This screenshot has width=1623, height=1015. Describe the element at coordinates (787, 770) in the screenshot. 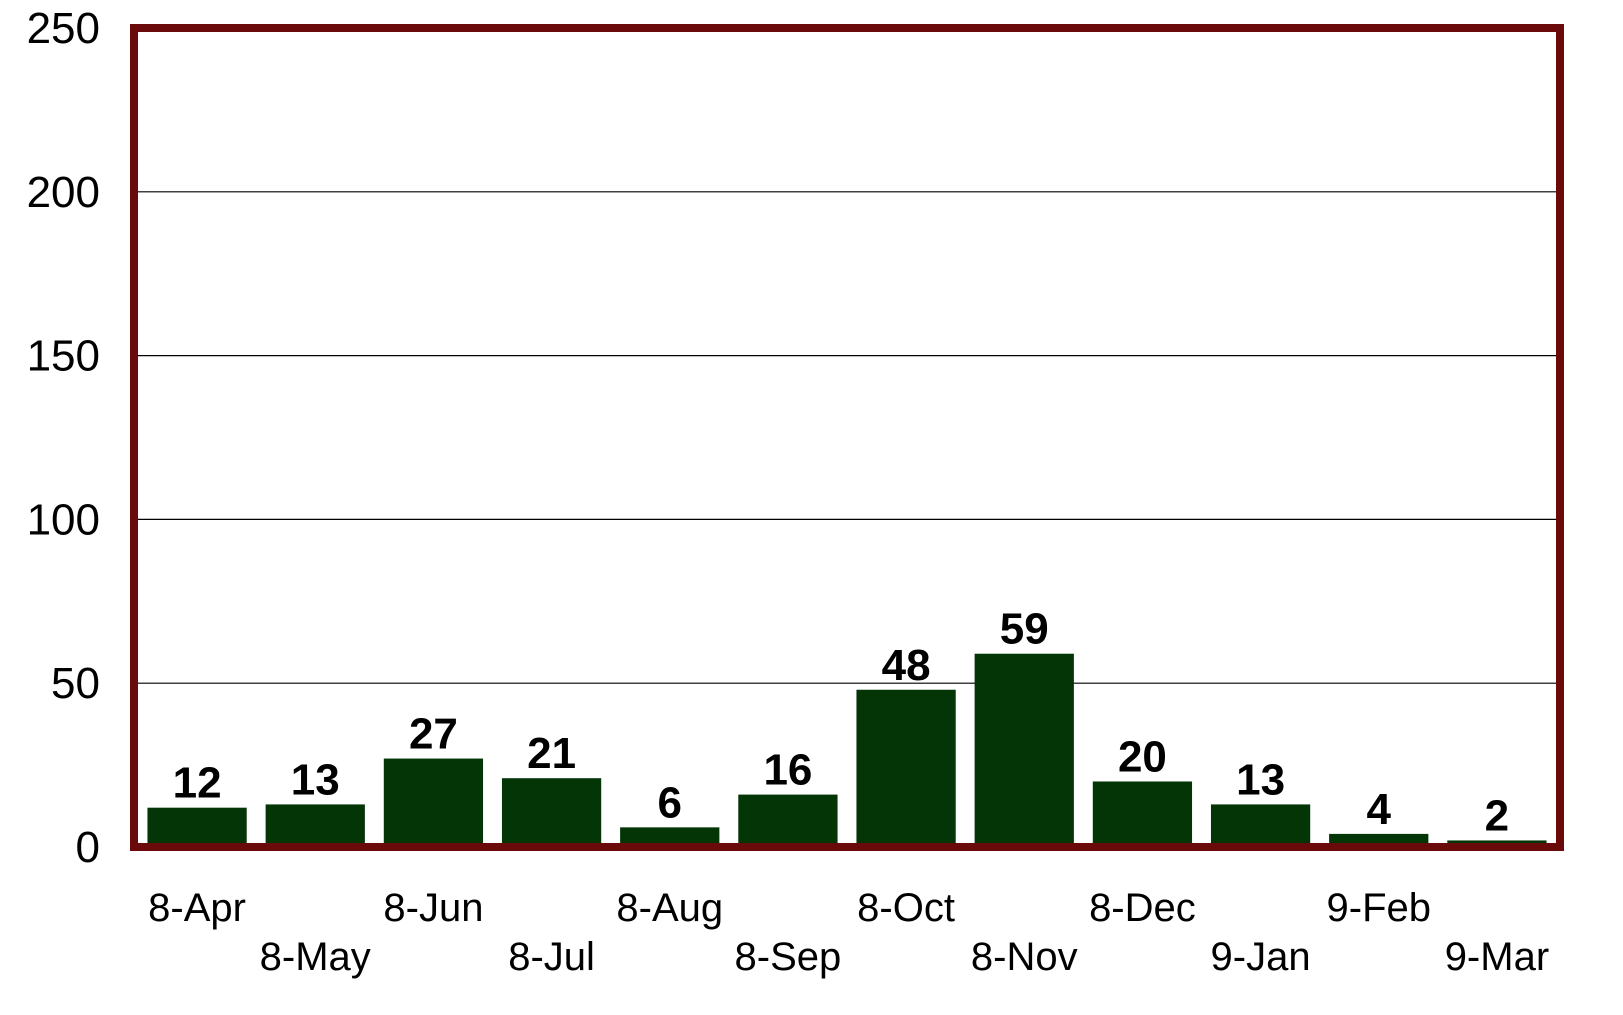

I see `data-label: 16` at that location.